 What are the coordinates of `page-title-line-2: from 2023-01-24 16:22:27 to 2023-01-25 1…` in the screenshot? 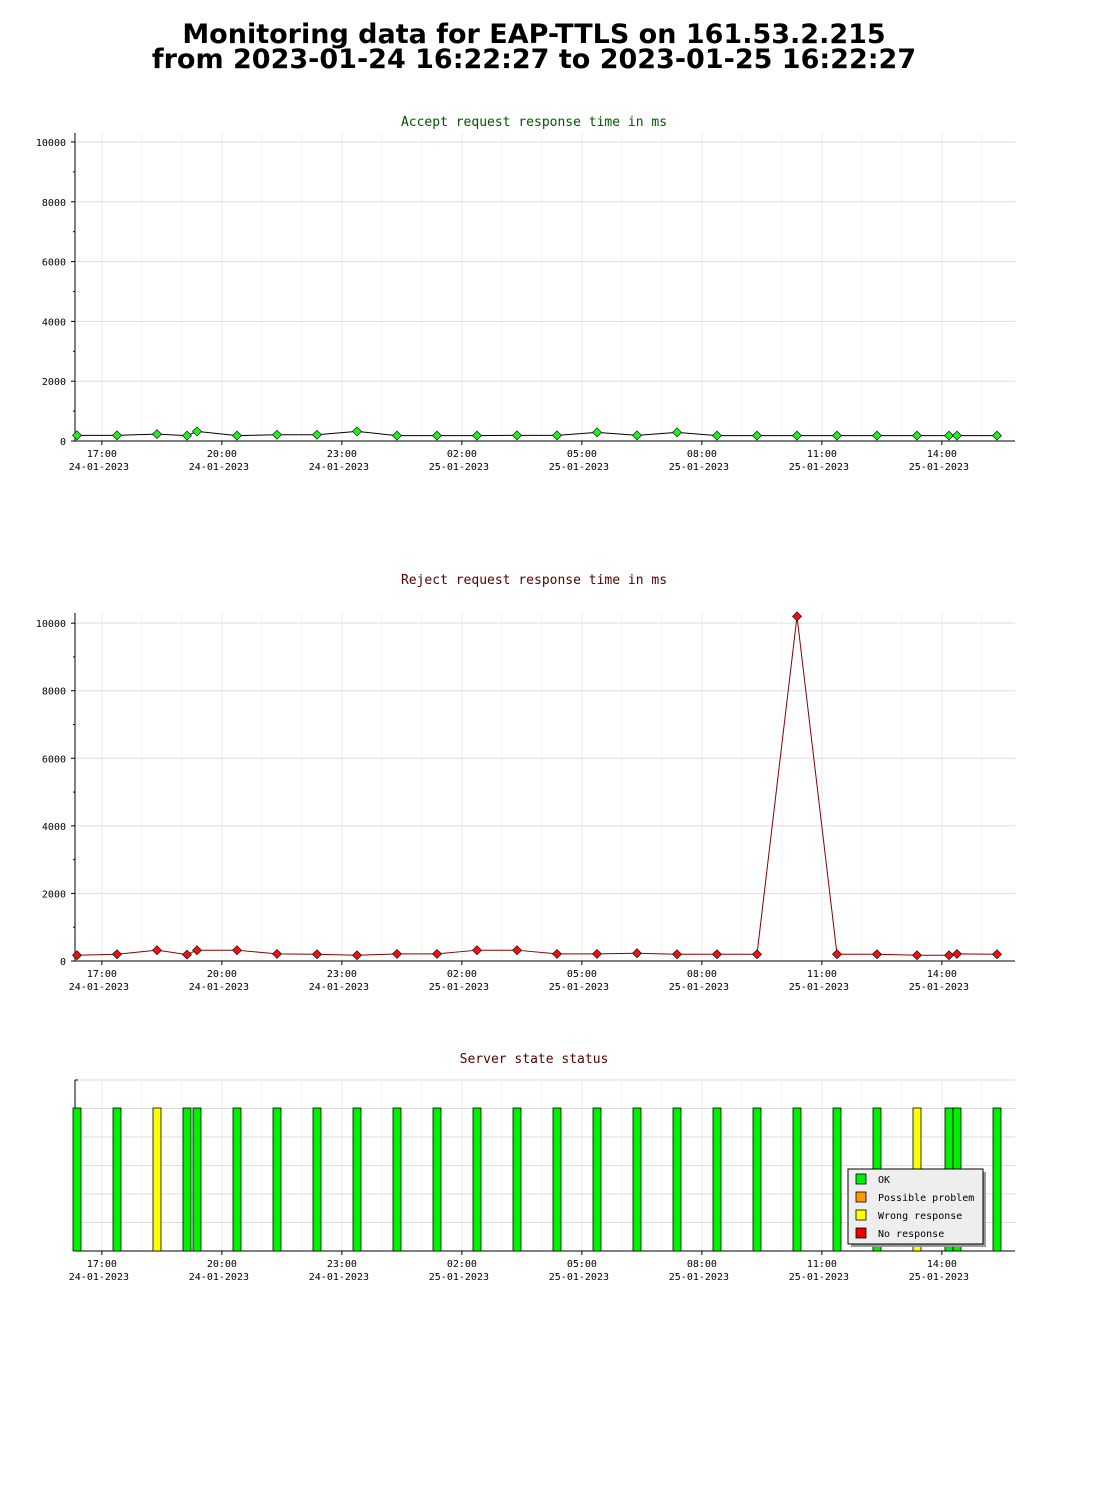 It's located at (534, 59).